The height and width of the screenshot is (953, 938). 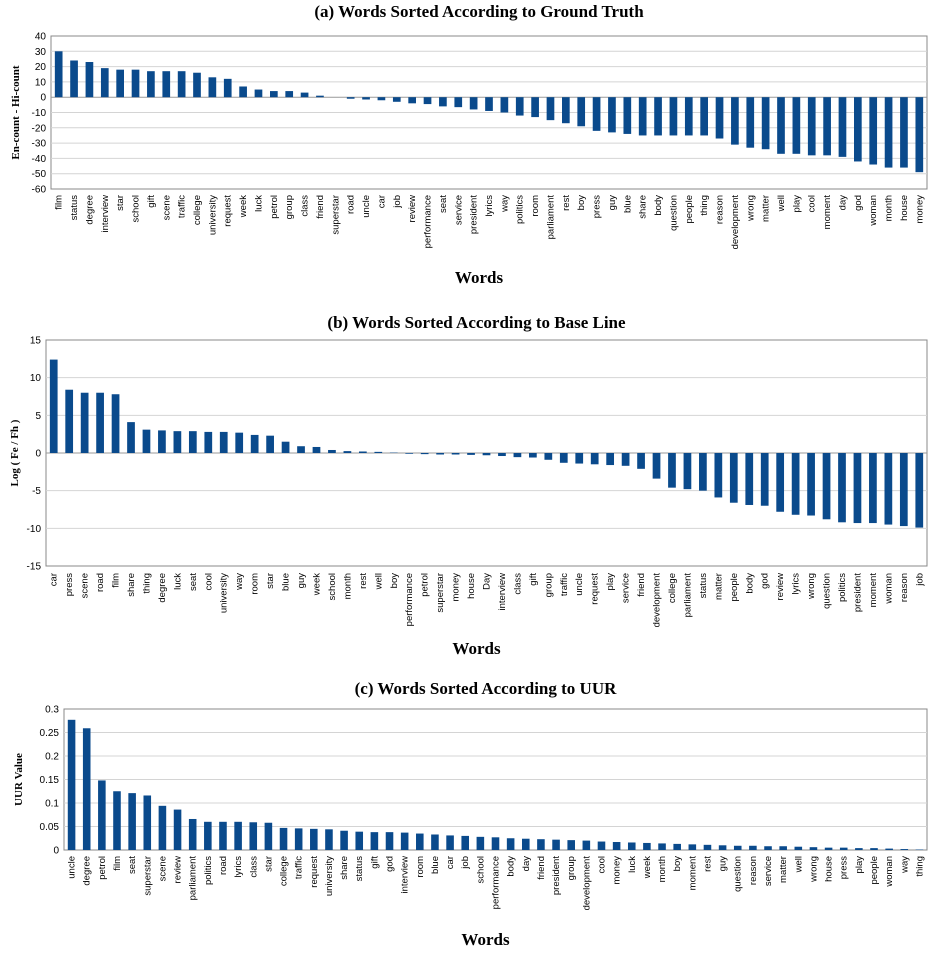 I want to click on bar-review, so click(x=780, y=482).